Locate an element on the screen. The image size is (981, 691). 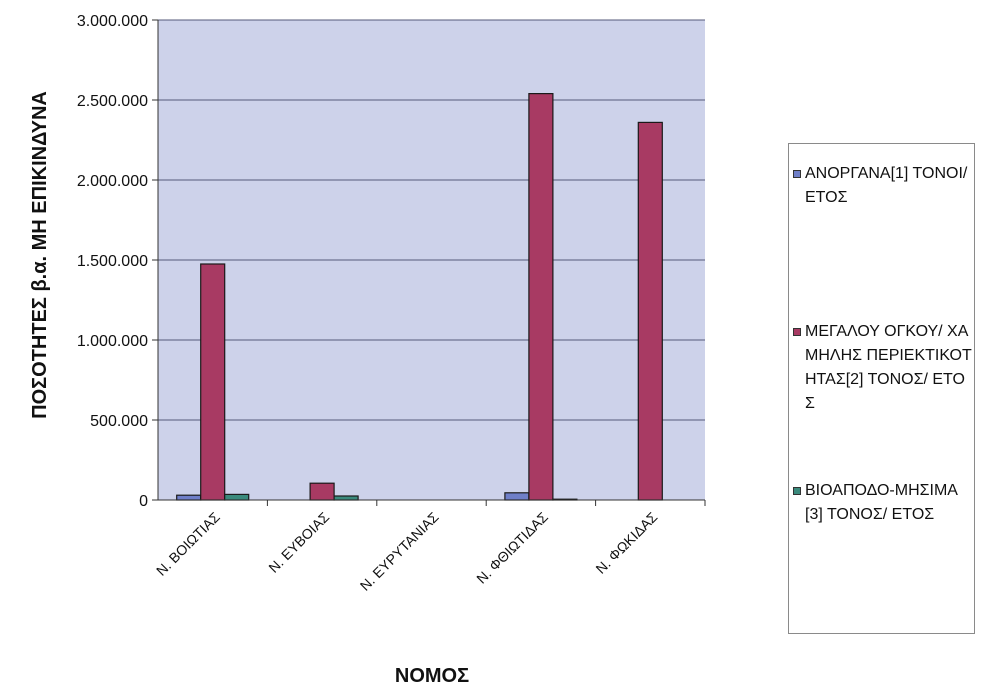
y-tick-label: 2.000.000 is located at coordinates (112, 181).